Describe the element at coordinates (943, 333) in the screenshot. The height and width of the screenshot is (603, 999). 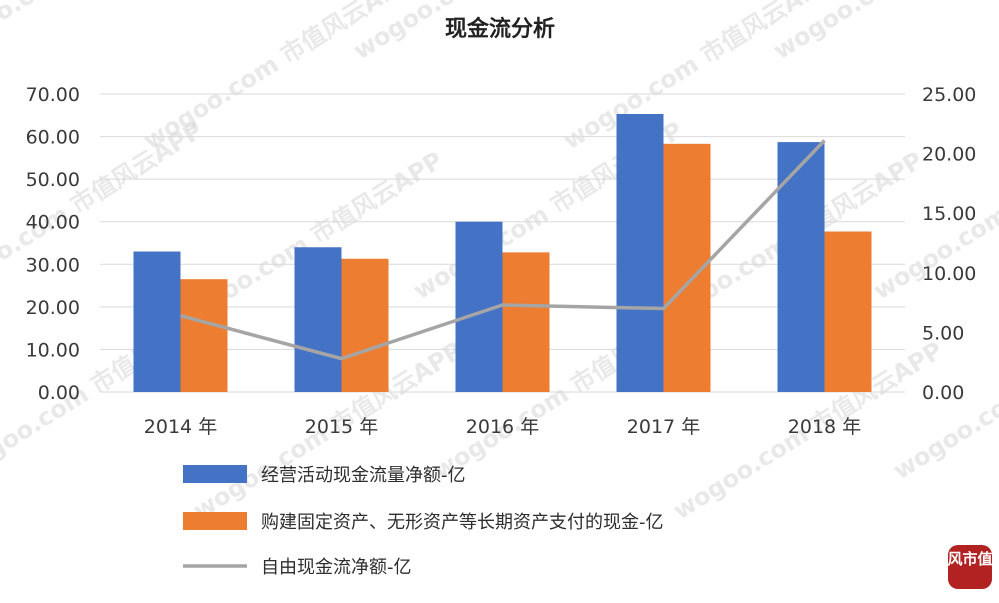
I see `right-axis-tick-label: 5.00` at that location.